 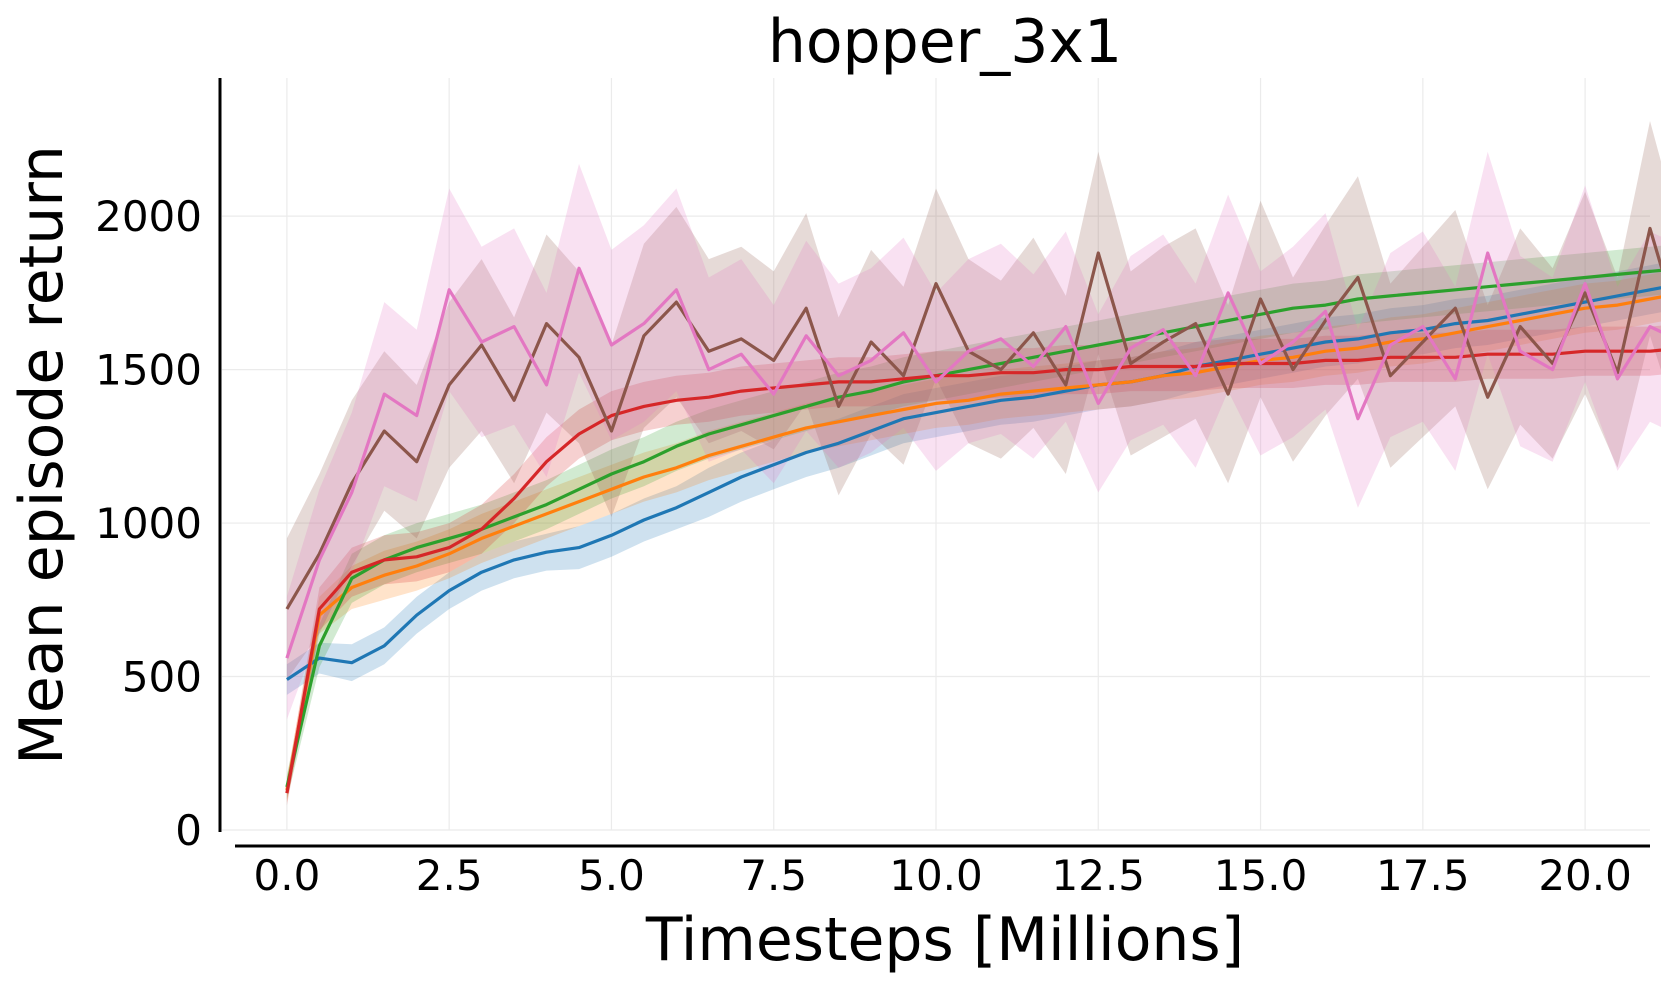 What do you see at coordinates (188, 830) in the screenshot?
I see `y-tick-label: 0` at bounding box center [188, 830].